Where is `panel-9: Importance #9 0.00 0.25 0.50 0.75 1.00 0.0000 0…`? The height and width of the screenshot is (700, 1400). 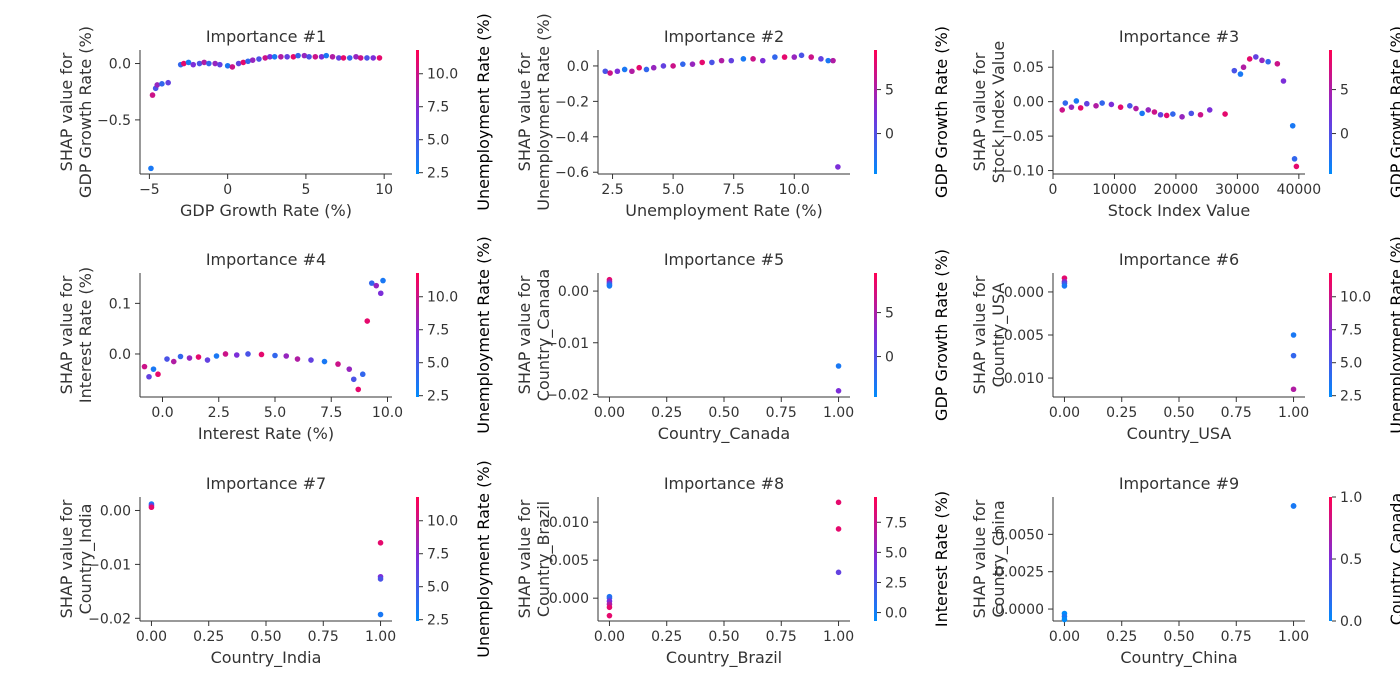 panel-9: Importance #9 0.00 0.25 0.50 0.75 1.00 0.0000 0… is located at coordinates (1185, 571).